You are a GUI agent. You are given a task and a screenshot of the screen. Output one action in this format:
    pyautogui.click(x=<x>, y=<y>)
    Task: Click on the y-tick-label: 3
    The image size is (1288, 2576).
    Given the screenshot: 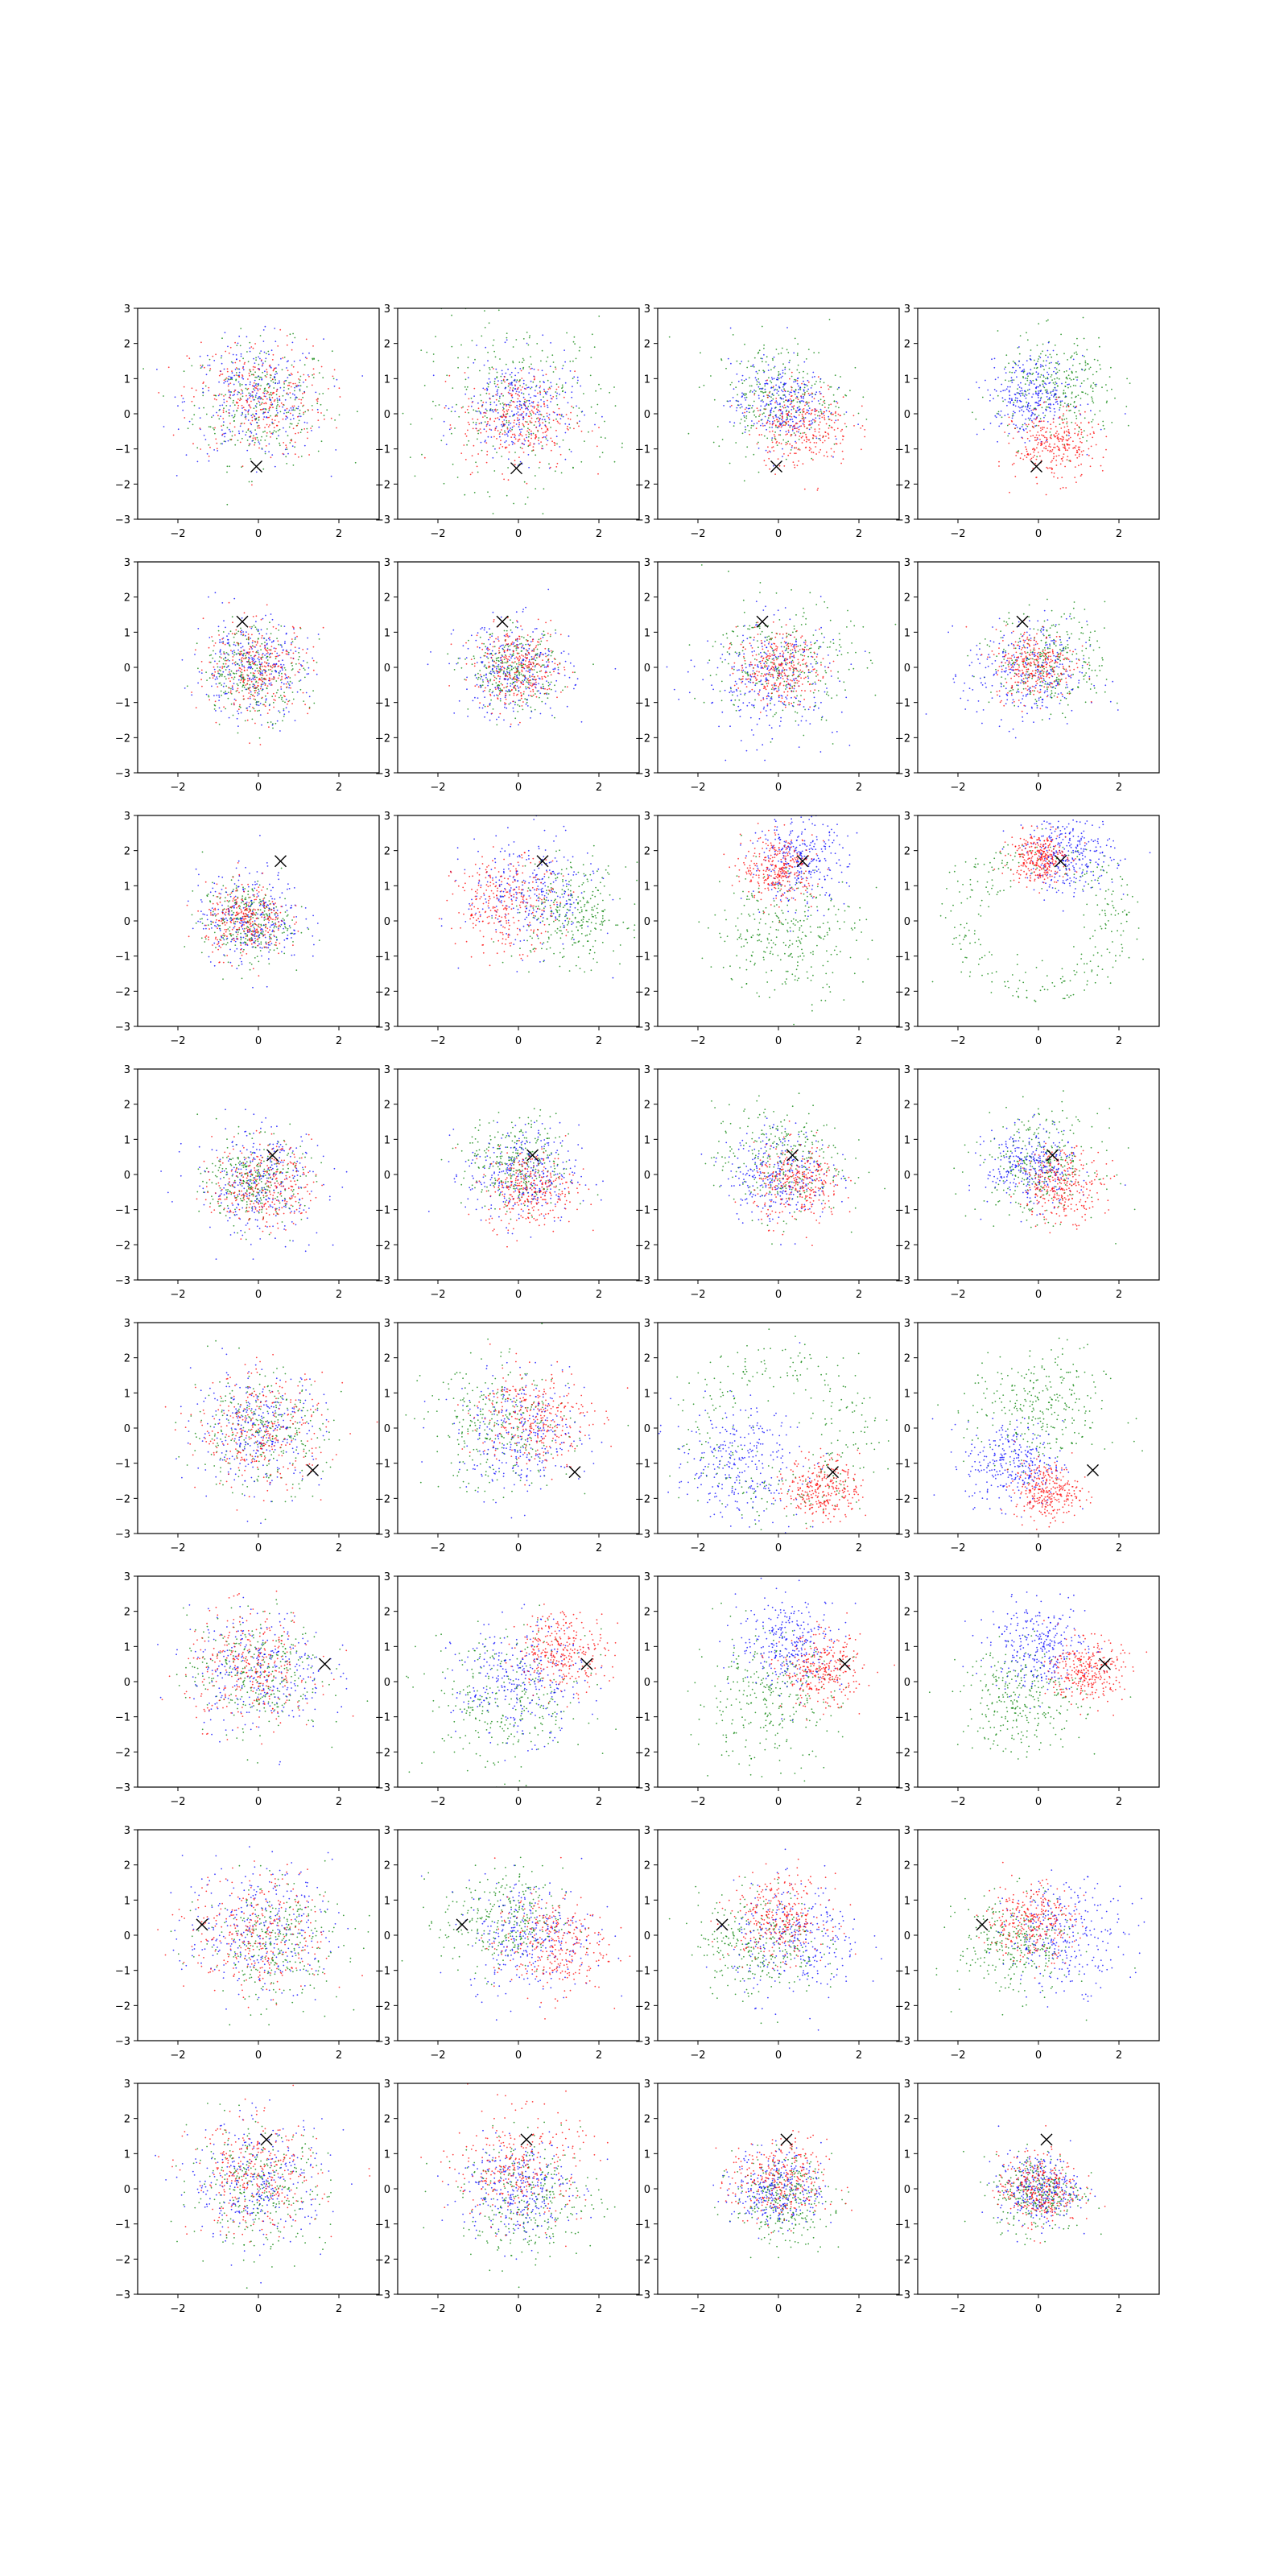 What is the action you would take?
    pyautogui.click(x=647, y=309)
    